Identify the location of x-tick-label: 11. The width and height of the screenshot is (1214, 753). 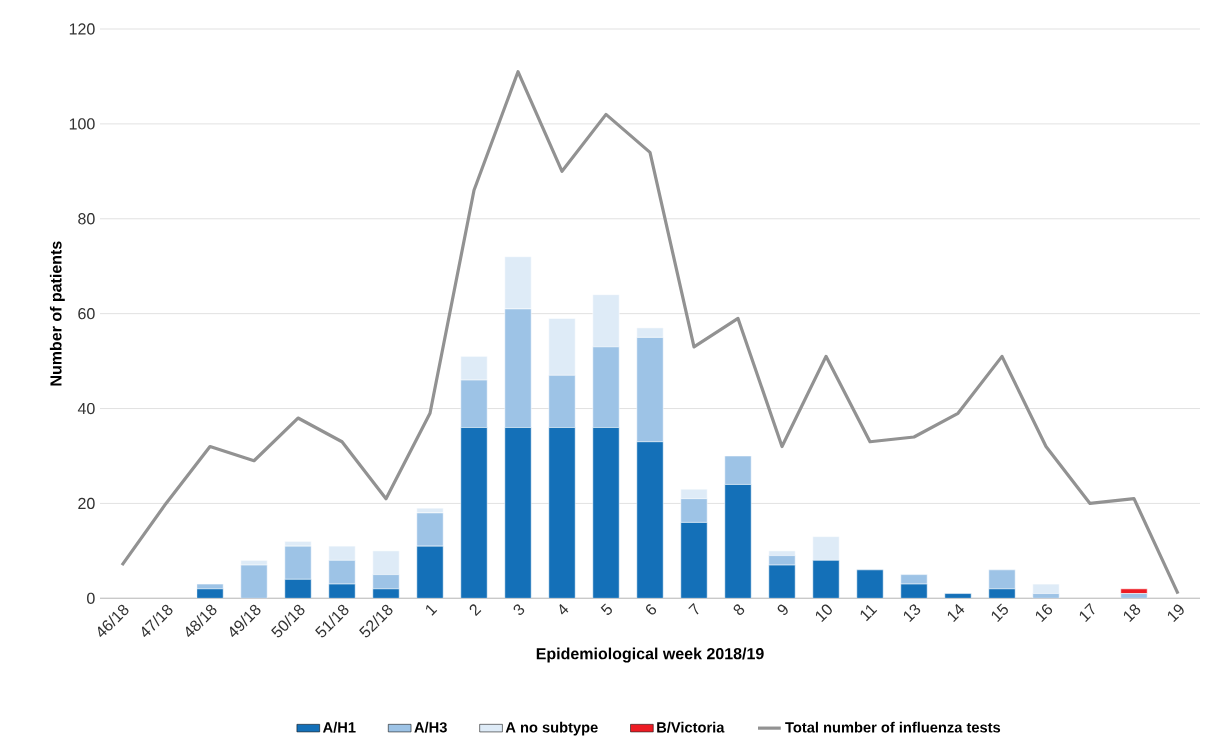
(869, 613).